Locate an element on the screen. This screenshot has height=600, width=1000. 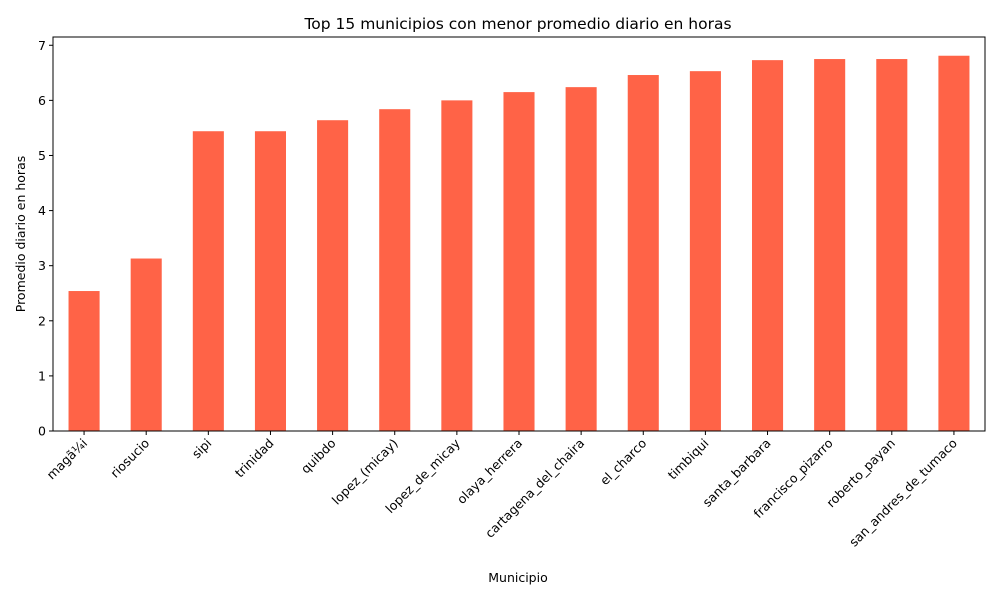
x-tick-label: olaya_herrera is located at coordinates (489, 471).